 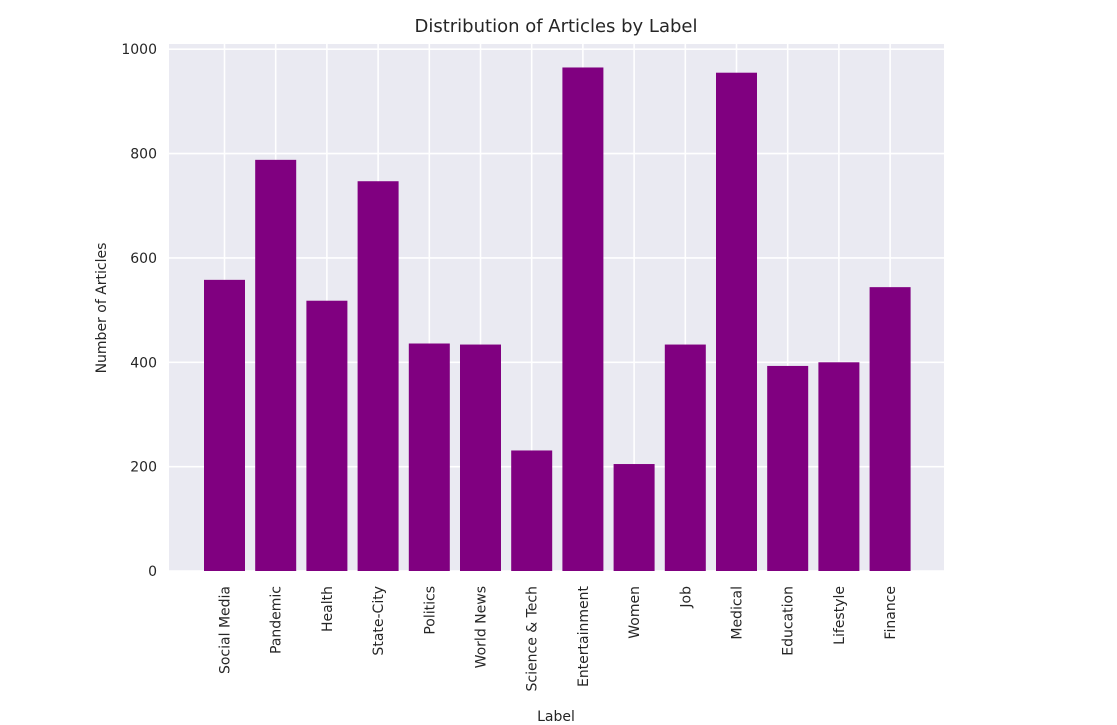 I want to click on x-tick-label: Pandemic, so click(x=277, y=620).